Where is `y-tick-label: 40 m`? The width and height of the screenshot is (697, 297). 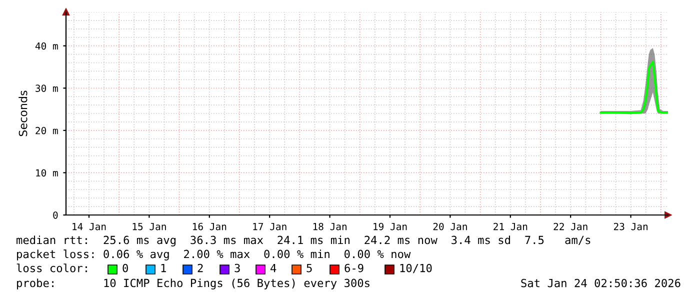 y-tick-label: 40 m is located at coordinates (46, 46).